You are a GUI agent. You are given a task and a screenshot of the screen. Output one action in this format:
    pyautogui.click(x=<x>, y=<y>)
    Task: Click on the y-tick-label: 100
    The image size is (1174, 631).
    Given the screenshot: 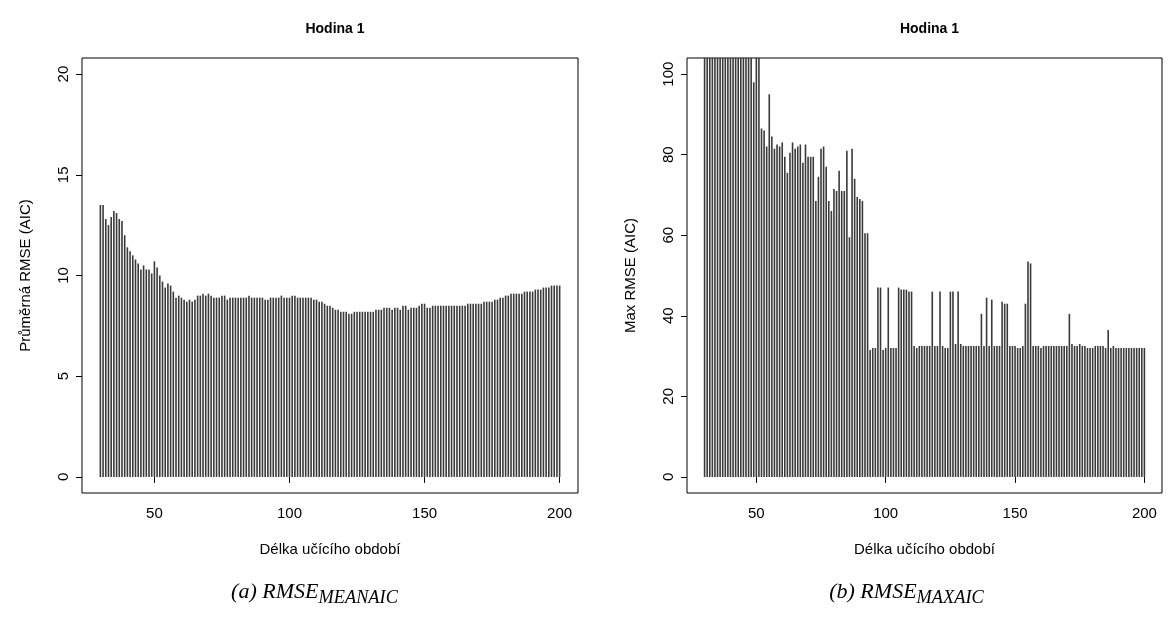 What is the action you would take?
    pyautogui.click(x=667, y=74)
    